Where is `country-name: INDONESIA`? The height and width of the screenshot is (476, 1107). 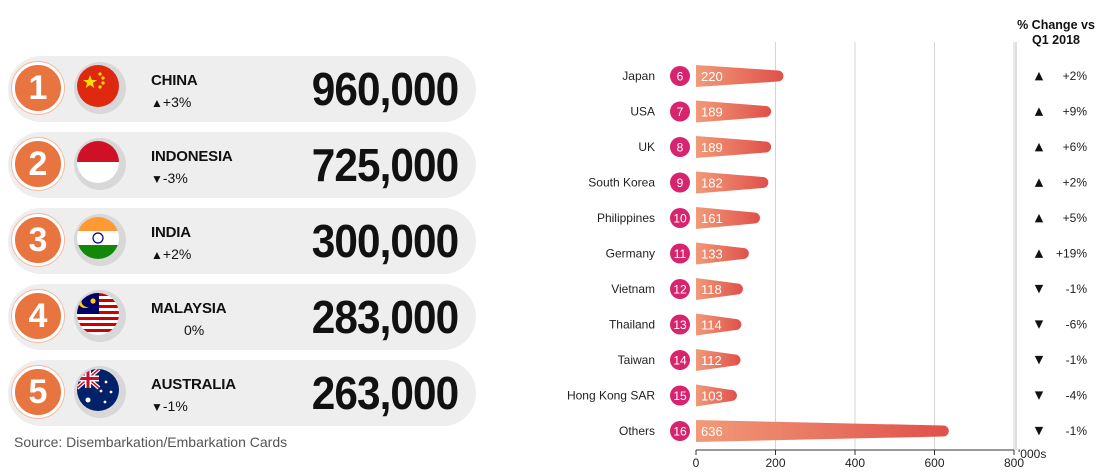 country-name: INDONESIA is located at coordinates (192, 156).